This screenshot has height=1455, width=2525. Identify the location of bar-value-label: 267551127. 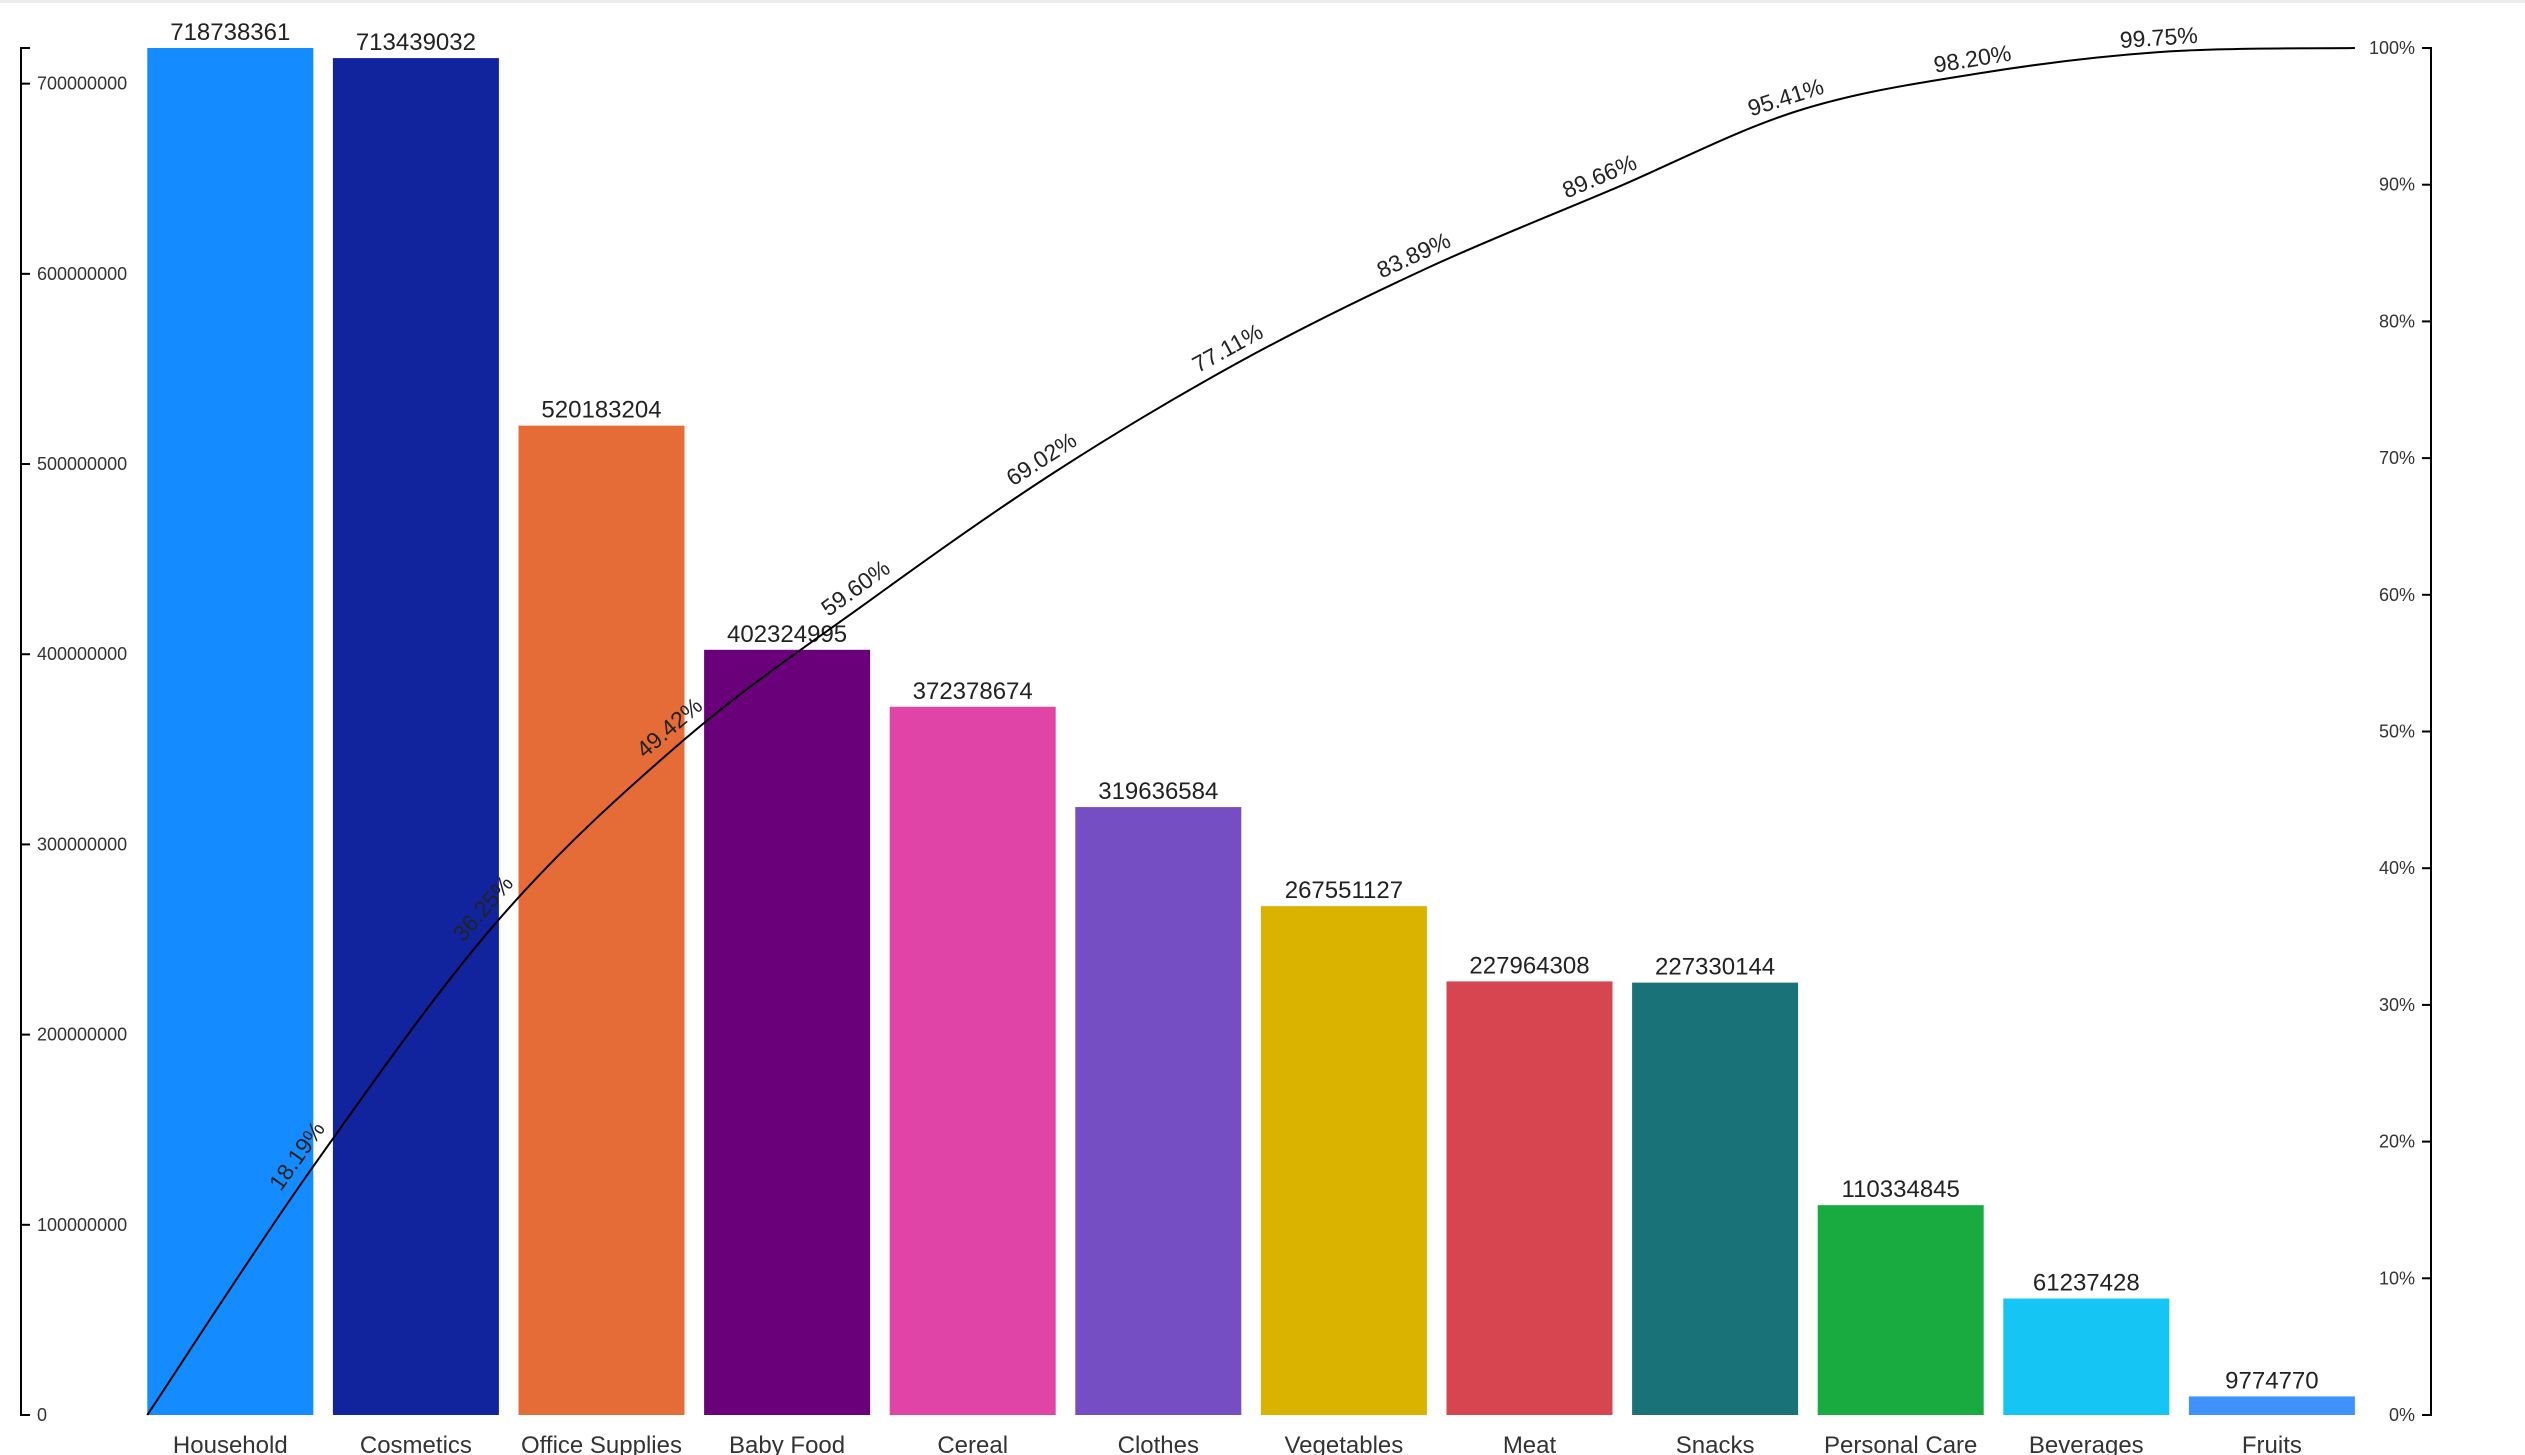
(1344, 890).